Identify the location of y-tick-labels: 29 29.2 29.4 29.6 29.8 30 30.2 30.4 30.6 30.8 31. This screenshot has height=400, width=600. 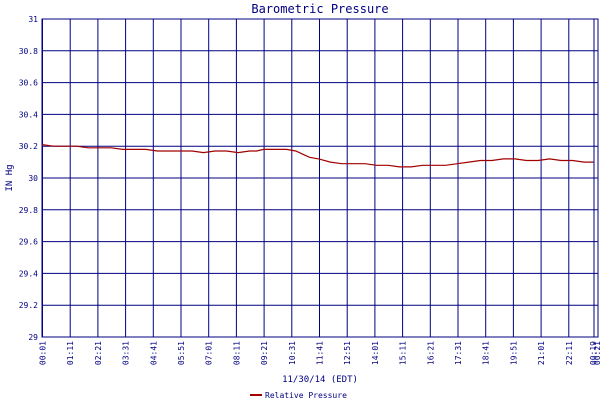
(28, 178).